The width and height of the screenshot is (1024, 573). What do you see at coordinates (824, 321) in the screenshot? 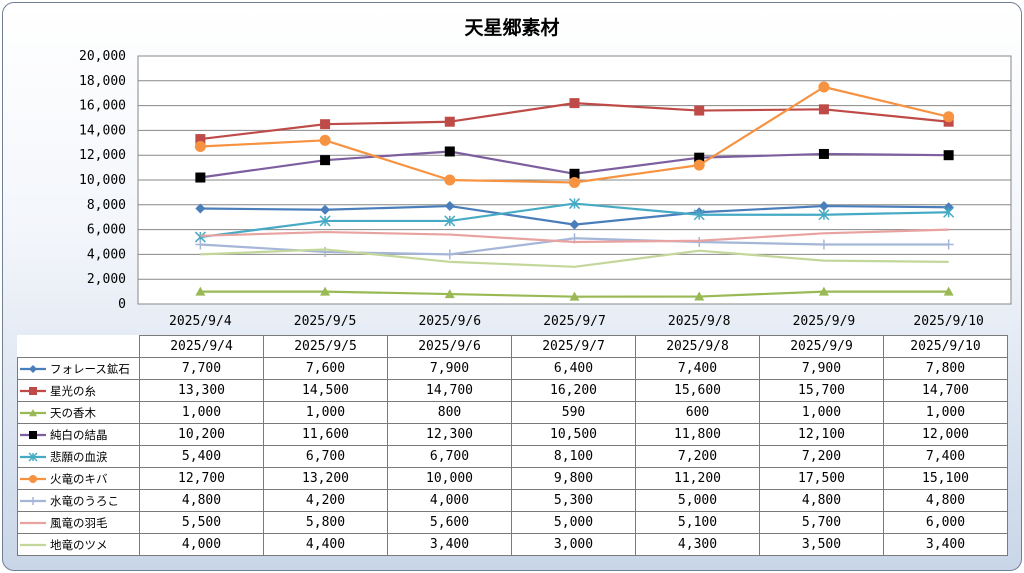
I see `x-tick-label: 2025/9/9` at bounding box center [824, 321].